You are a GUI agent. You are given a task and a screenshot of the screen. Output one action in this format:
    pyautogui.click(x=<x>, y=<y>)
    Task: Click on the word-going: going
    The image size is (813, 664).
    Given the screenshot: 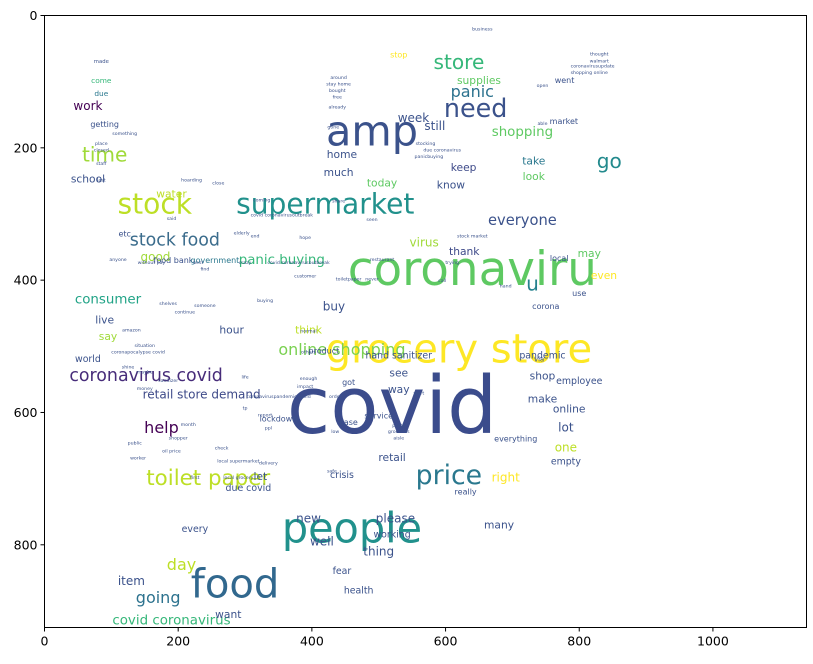 What is the action you would take?
    pyautogui.click(x=158, y=597)
    